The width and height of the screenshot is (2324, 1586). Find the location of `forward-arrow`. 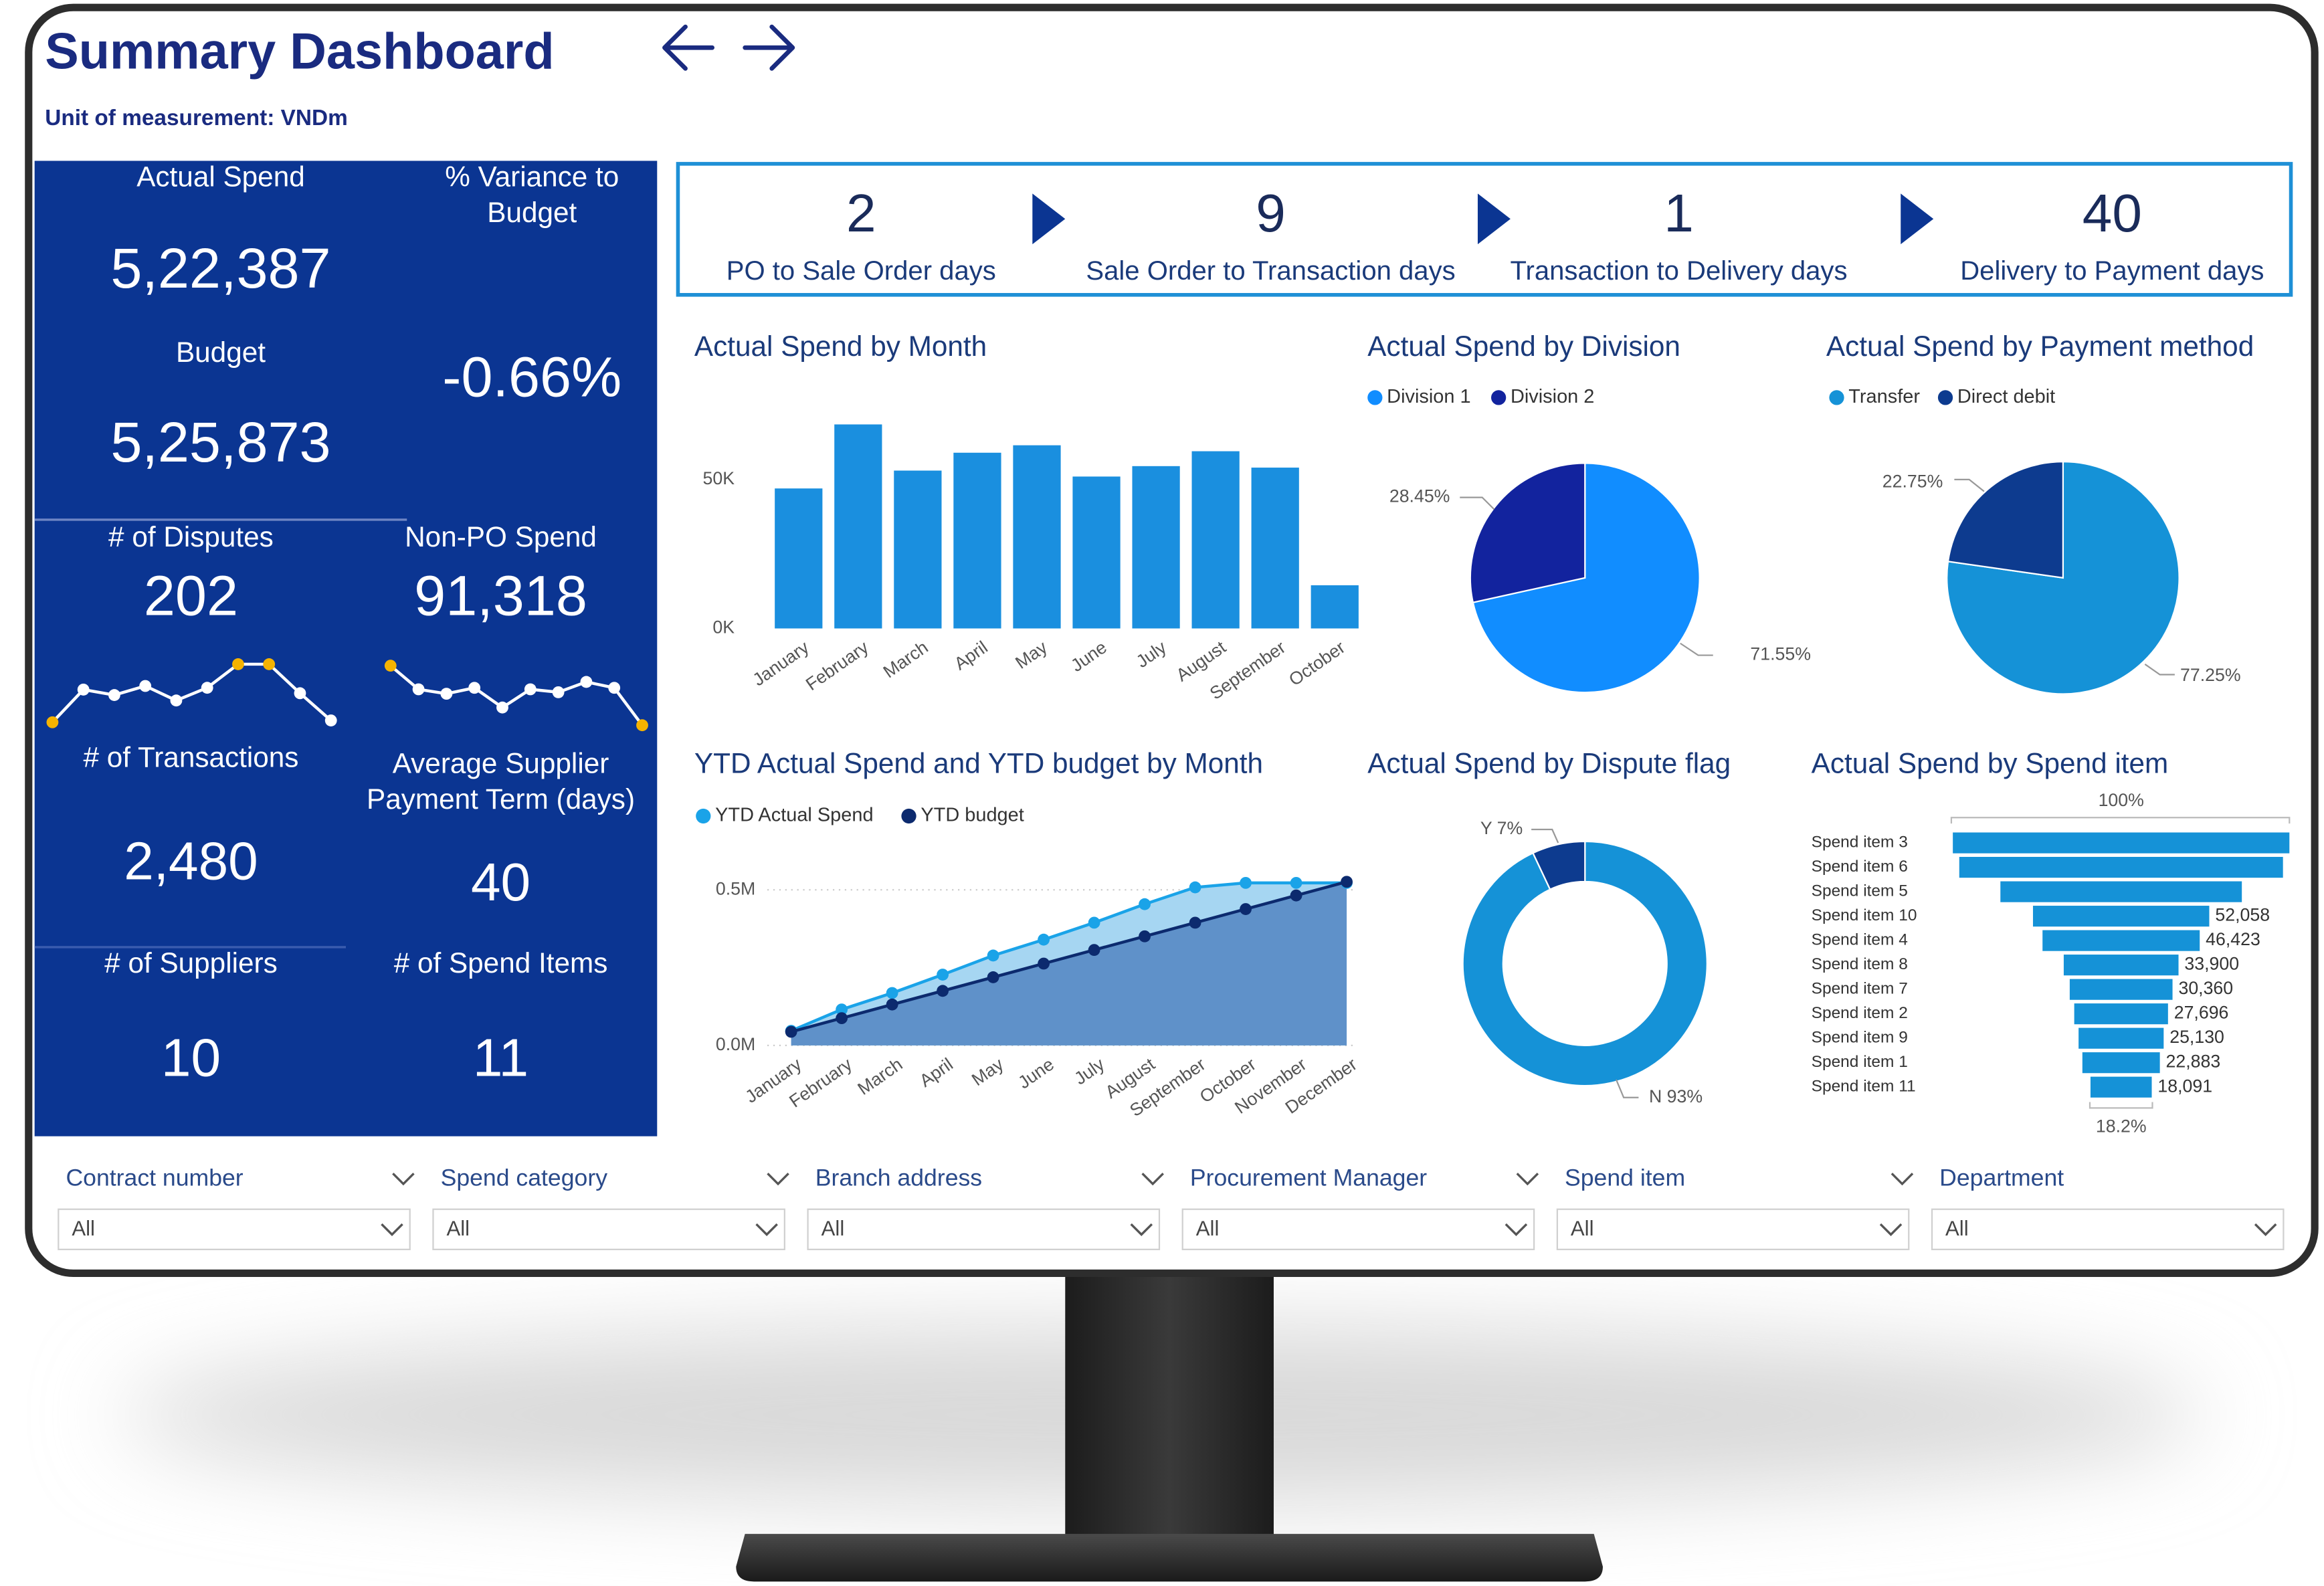

forward-arrow is located at coordinates (769, 47).